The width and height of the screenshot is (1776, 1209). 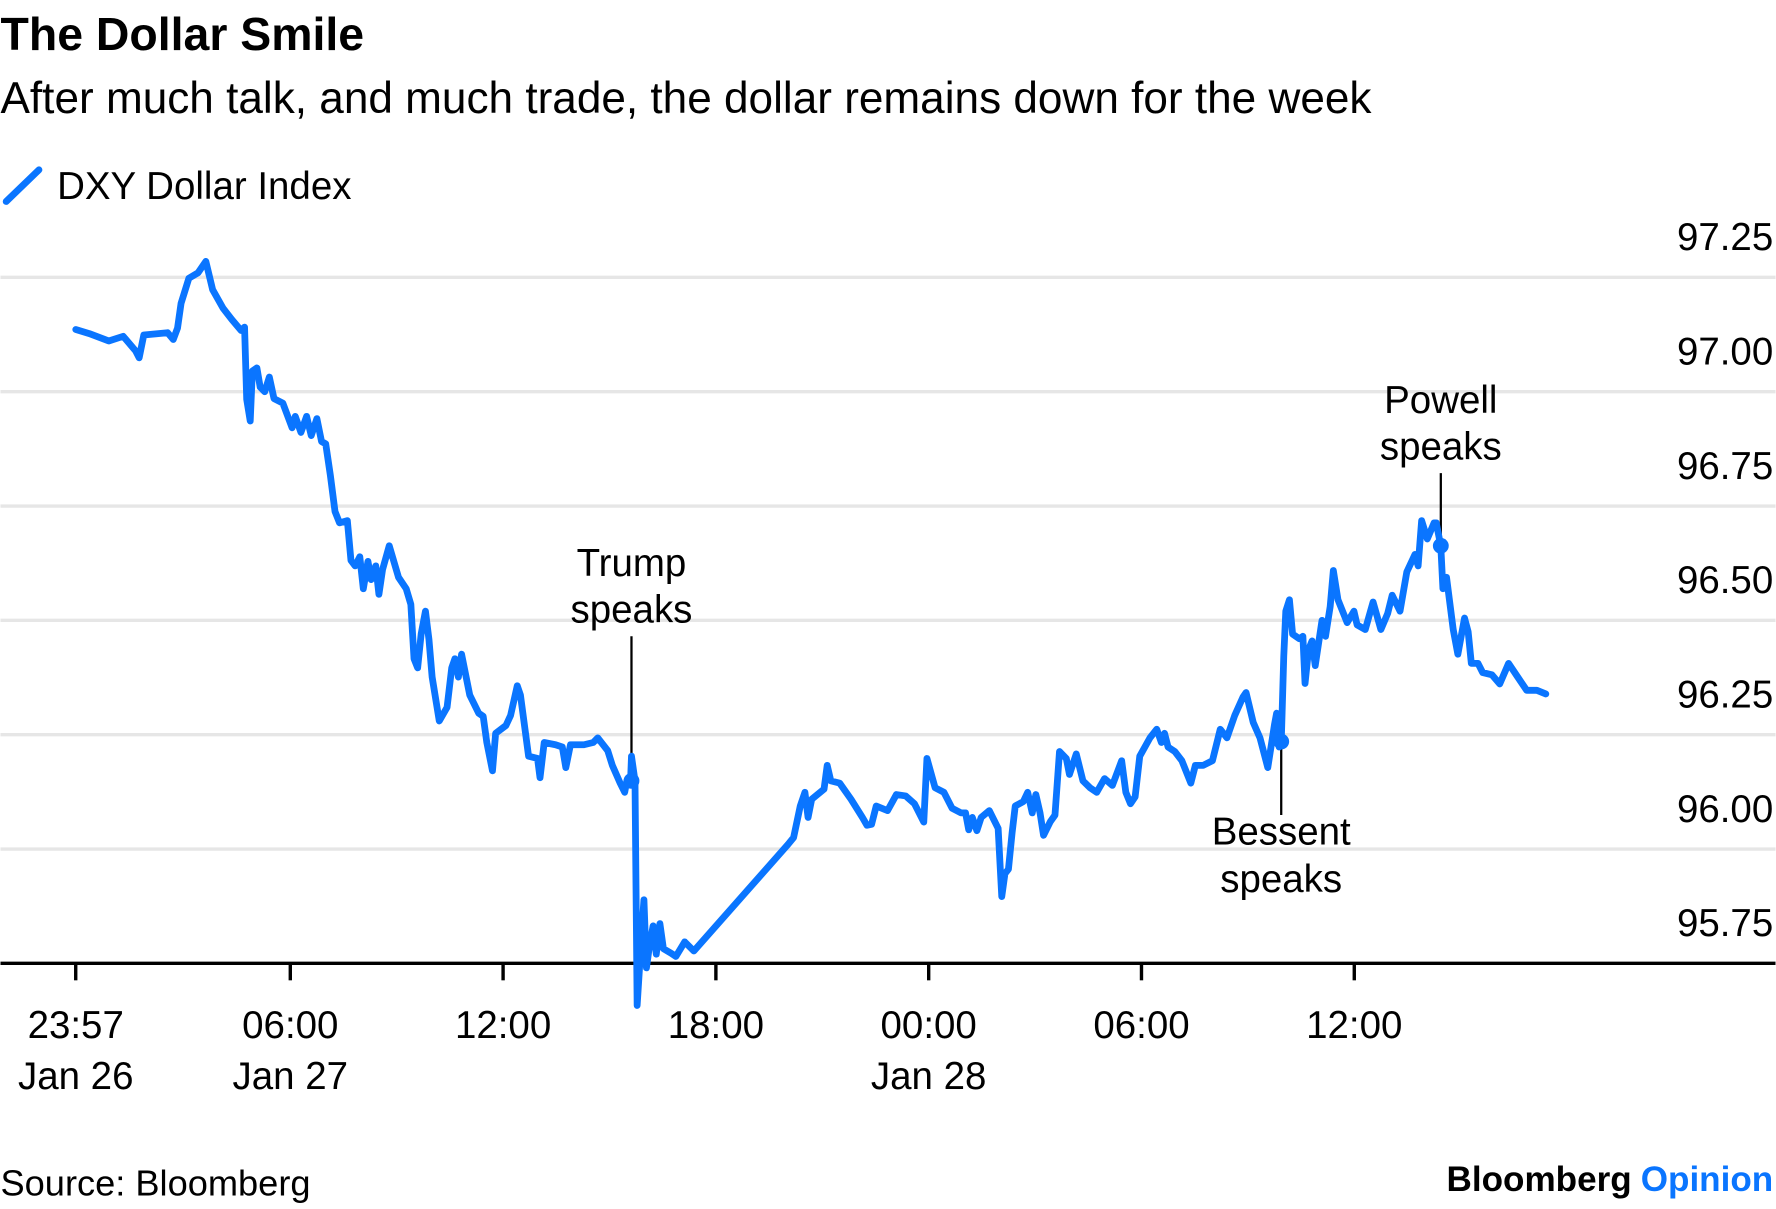 What do you see at coordinates (155, 1182) in the screenshot?
I see `source-note: Source: Bloomberg` at bounding box center [155, 1182].